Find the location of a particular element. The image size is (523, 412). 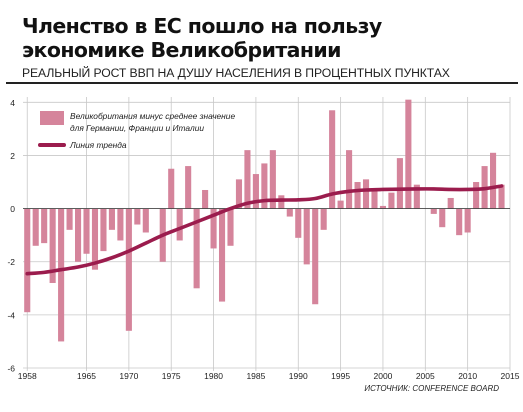

y-tick-label: -2 is located at coordinates (11, 262).